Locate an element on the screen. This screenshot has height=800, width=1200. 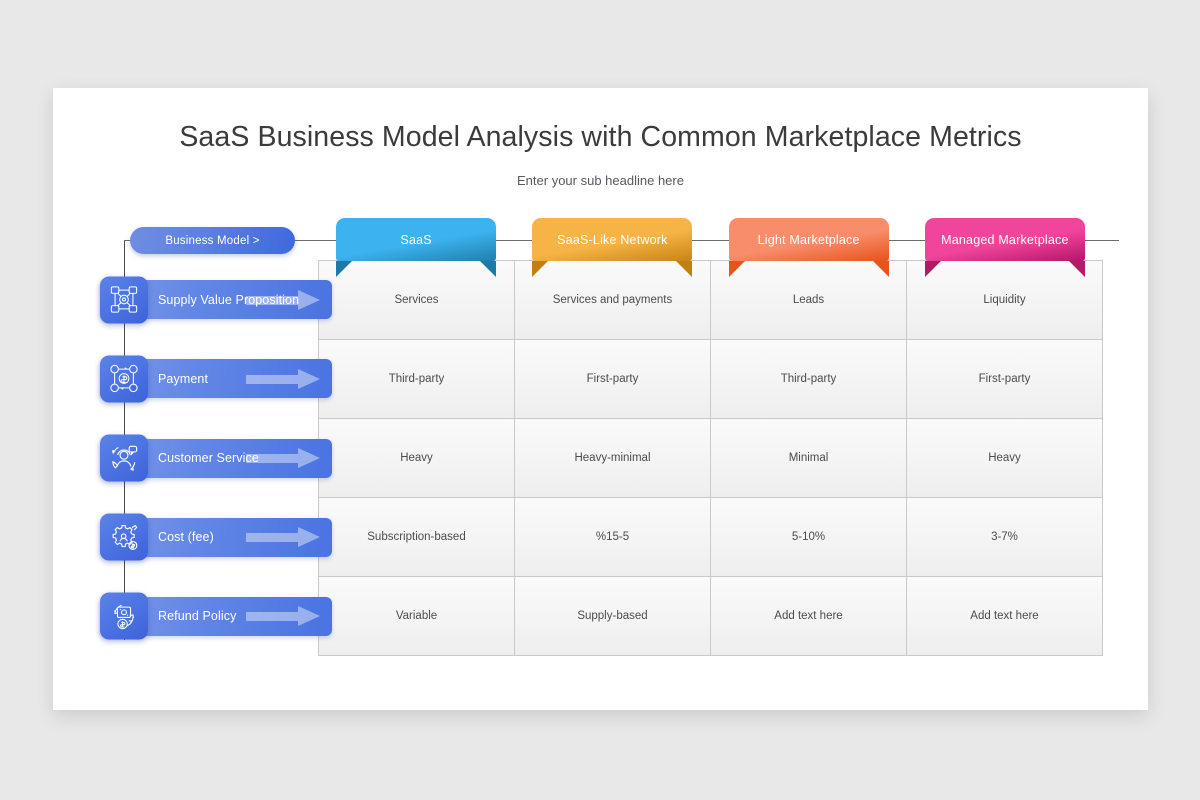
row-label-1: Supply Value Proposition is located at coordinates (216, 300).